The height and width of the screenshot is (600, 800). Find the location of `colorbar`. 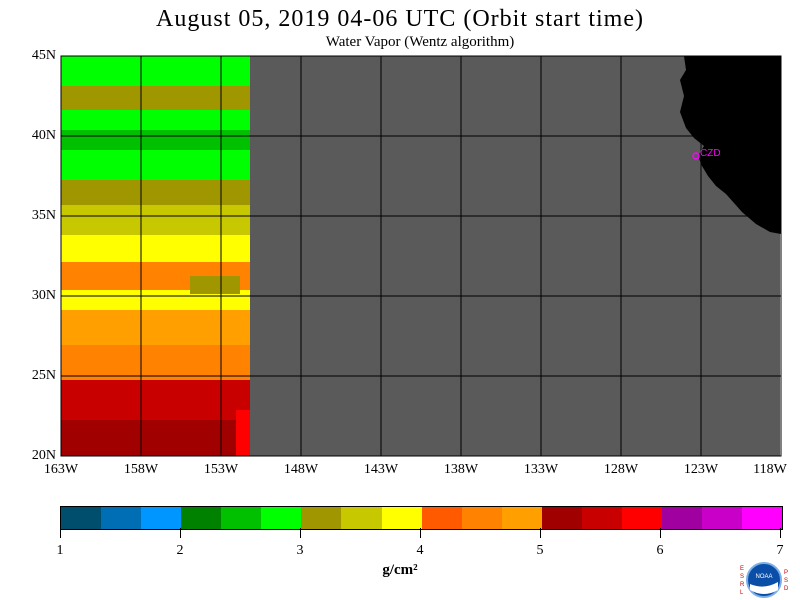

colorbar is located at coordinates (421, 518).